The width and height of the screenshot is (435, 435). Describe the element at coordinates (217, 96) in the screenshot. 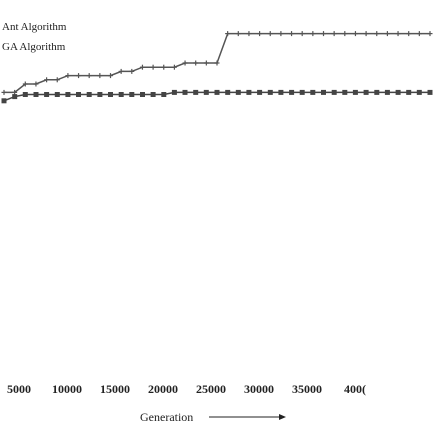

I see `series-ga` at that location.